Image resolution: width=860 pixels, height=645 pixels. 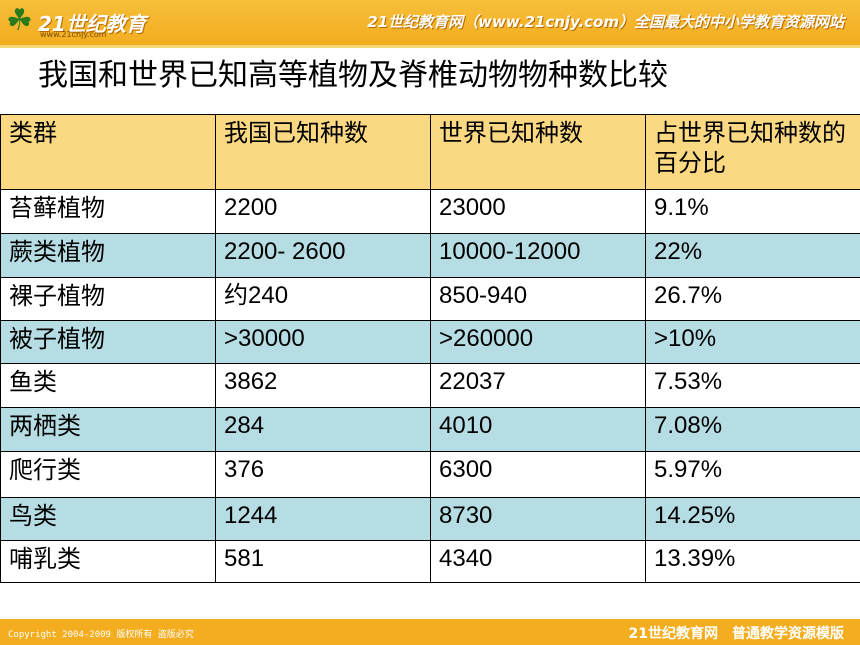 I want to click on copyright-text: Copyright 2004-2009 版权所有 盗版必究, so click(x=101, y=635).